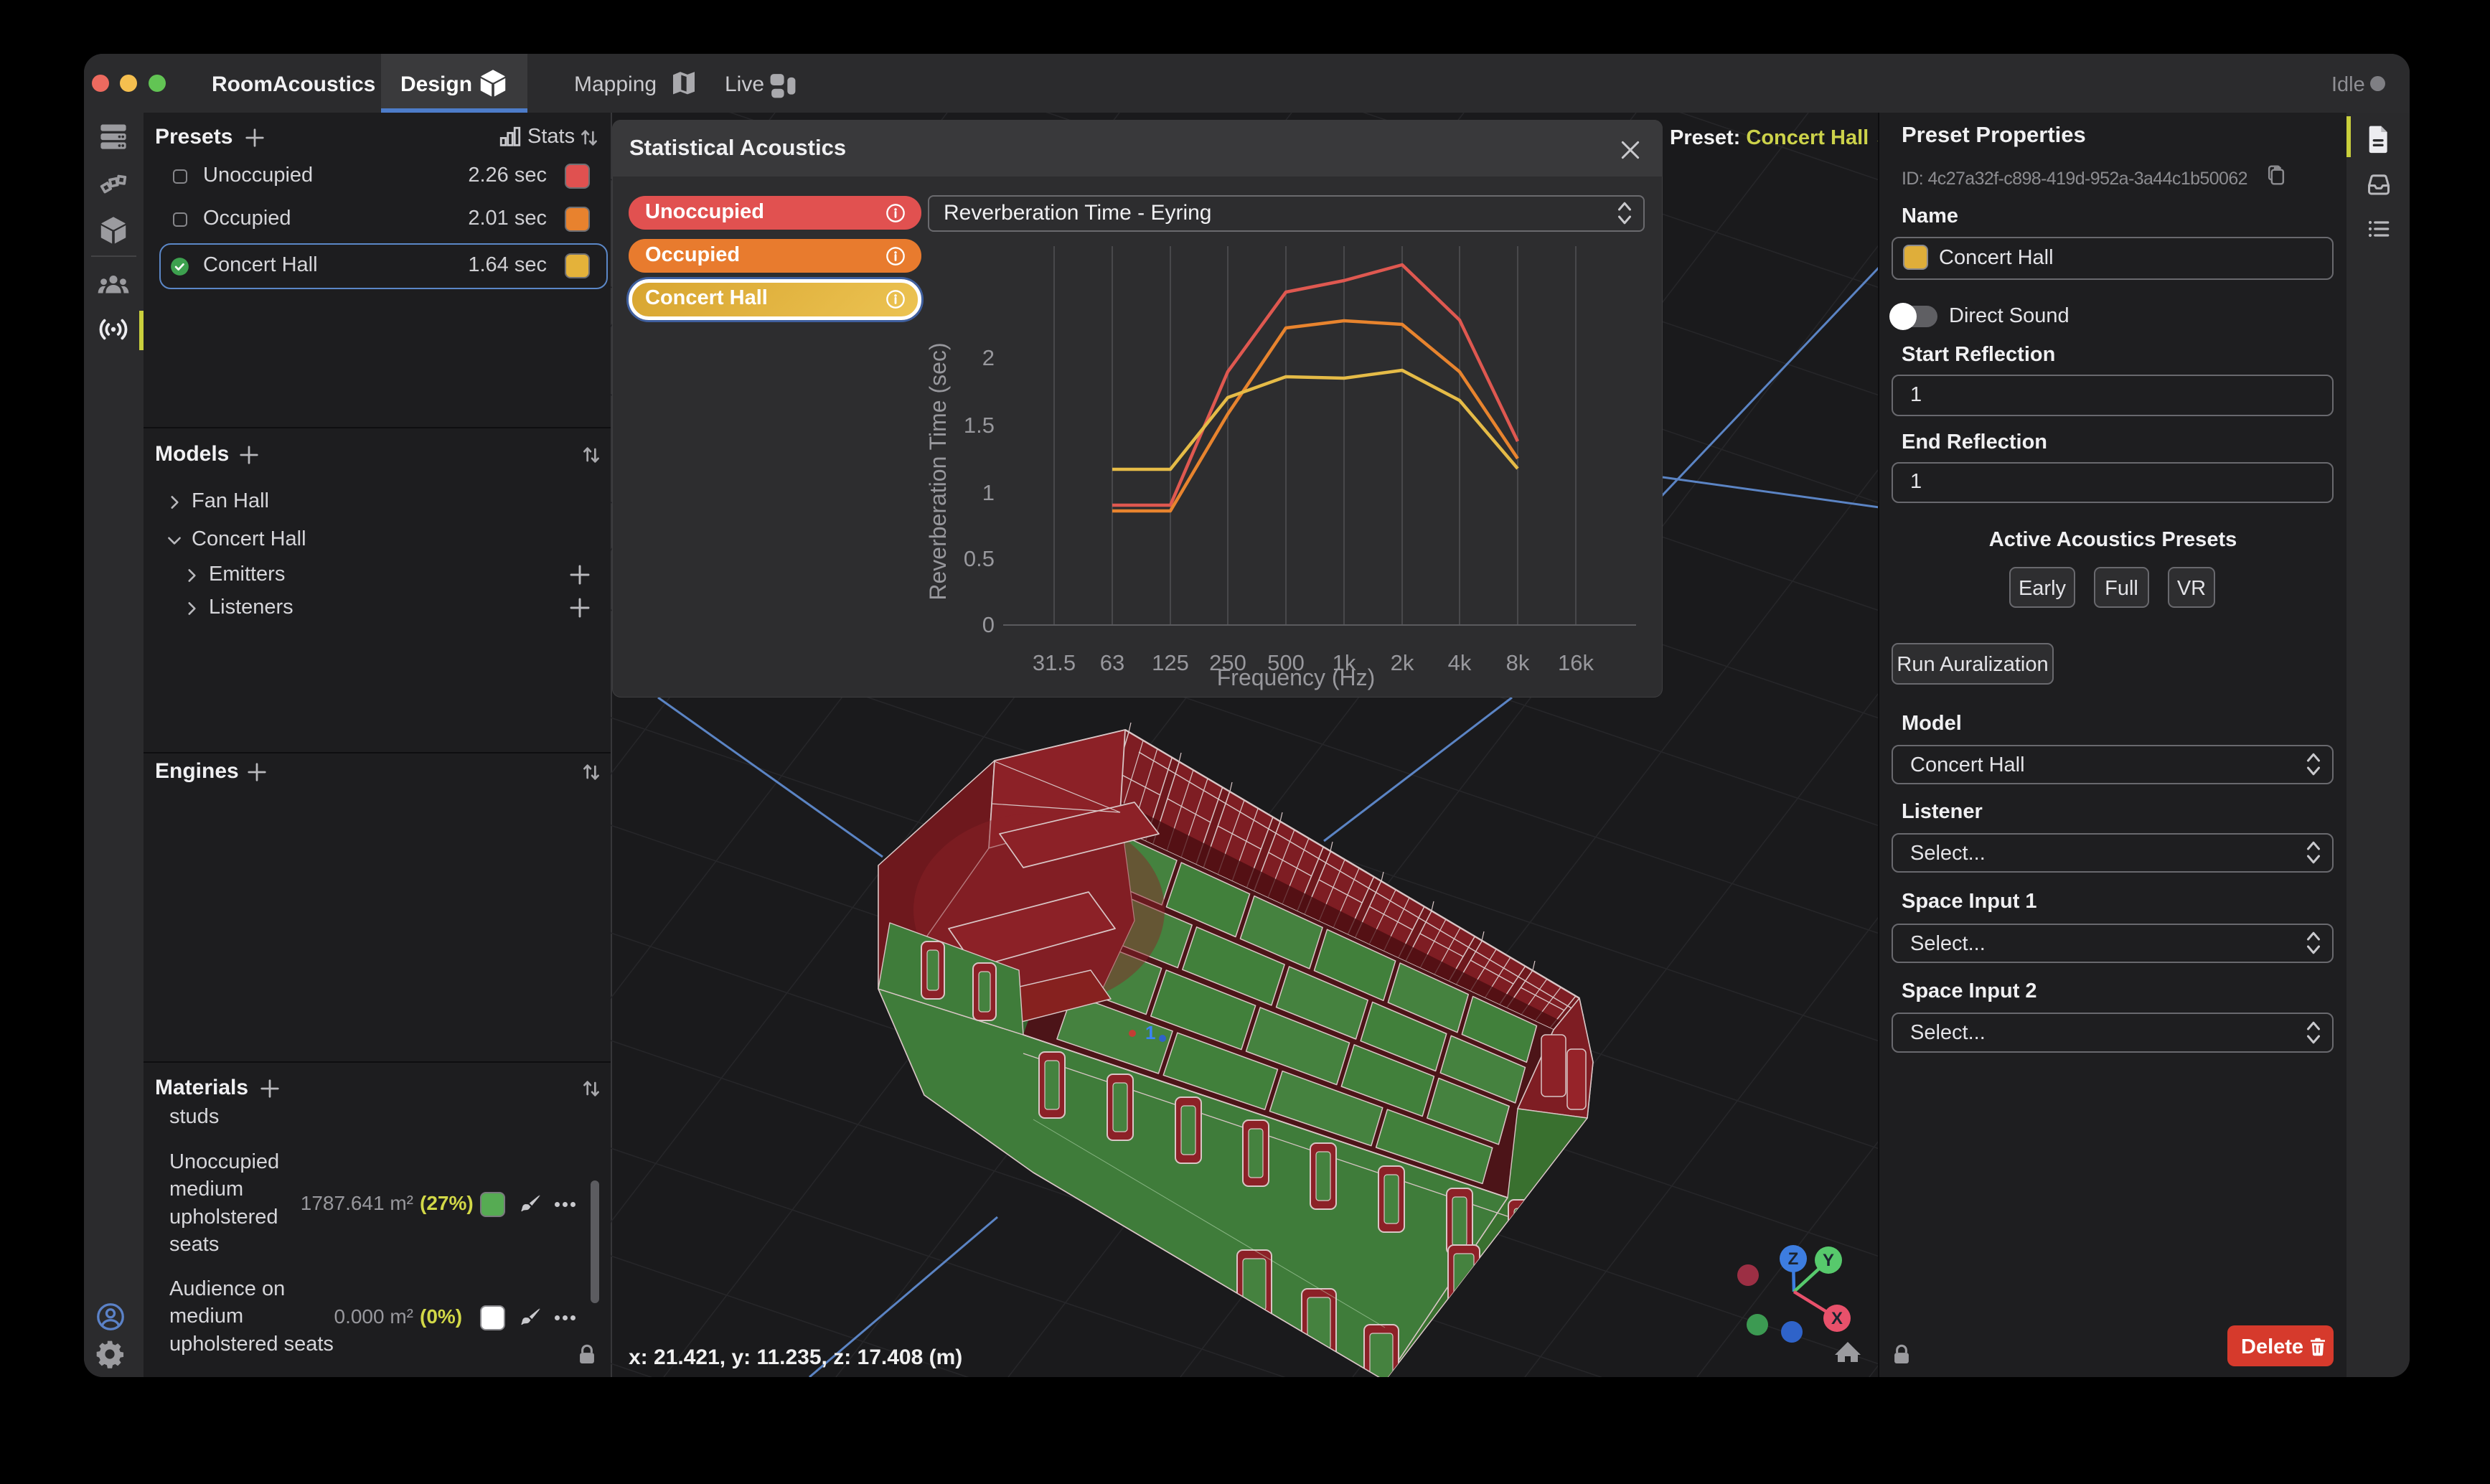  I want to click on svg-text: 16k, so click(1576, 662).